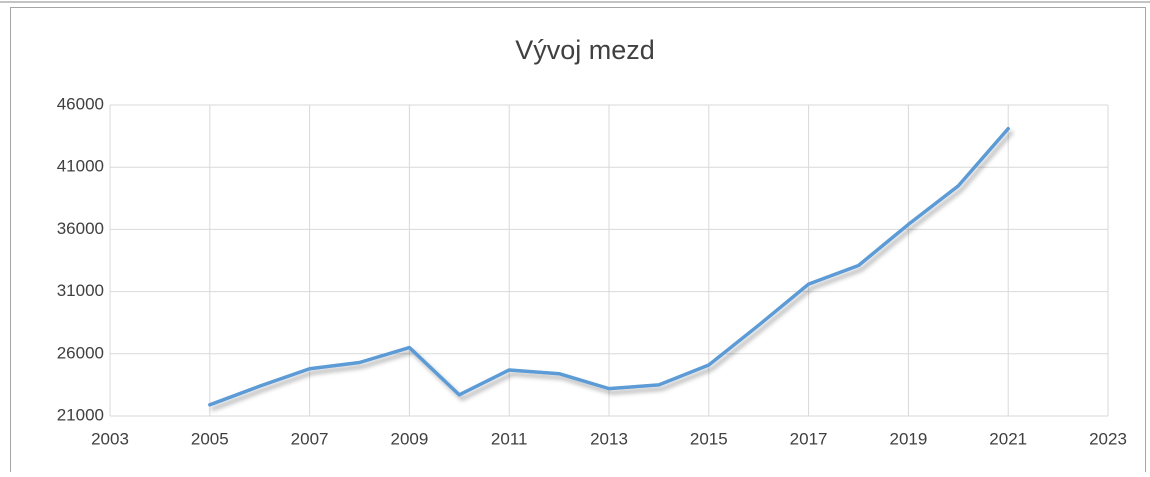 The image size is (1150, 477). What do you see at coordinates (80, 290) in the screenshot?
I see `y-tick-label: 31000` at bounding box center [80, 290].